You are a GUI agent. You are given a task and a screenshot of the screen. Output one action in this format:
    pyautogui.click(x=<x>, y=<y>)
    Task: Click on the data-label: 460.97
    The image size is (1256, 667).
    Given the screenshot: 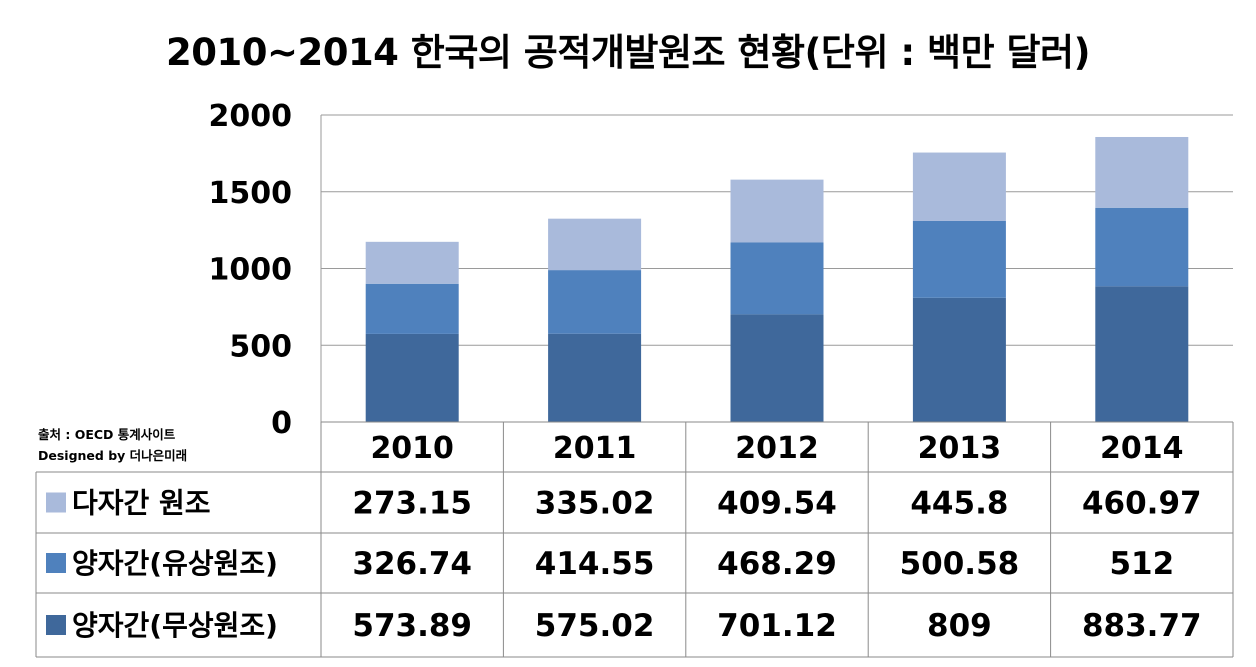 What is the action you would take?
    pyautogui.click(x=1142, y=504)
    